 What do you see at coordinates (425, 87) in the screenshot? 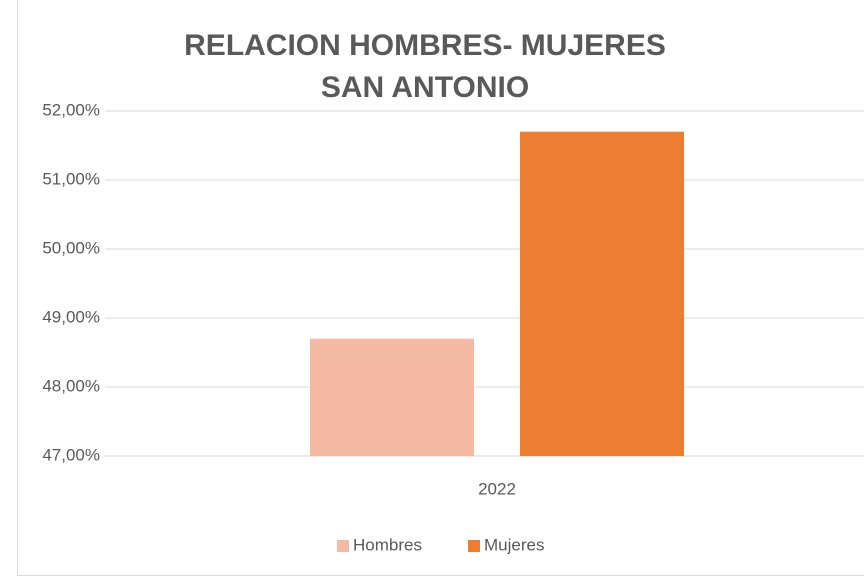
I see `chart-title: SAN ANTONIO` at bounding box center [425, 87].